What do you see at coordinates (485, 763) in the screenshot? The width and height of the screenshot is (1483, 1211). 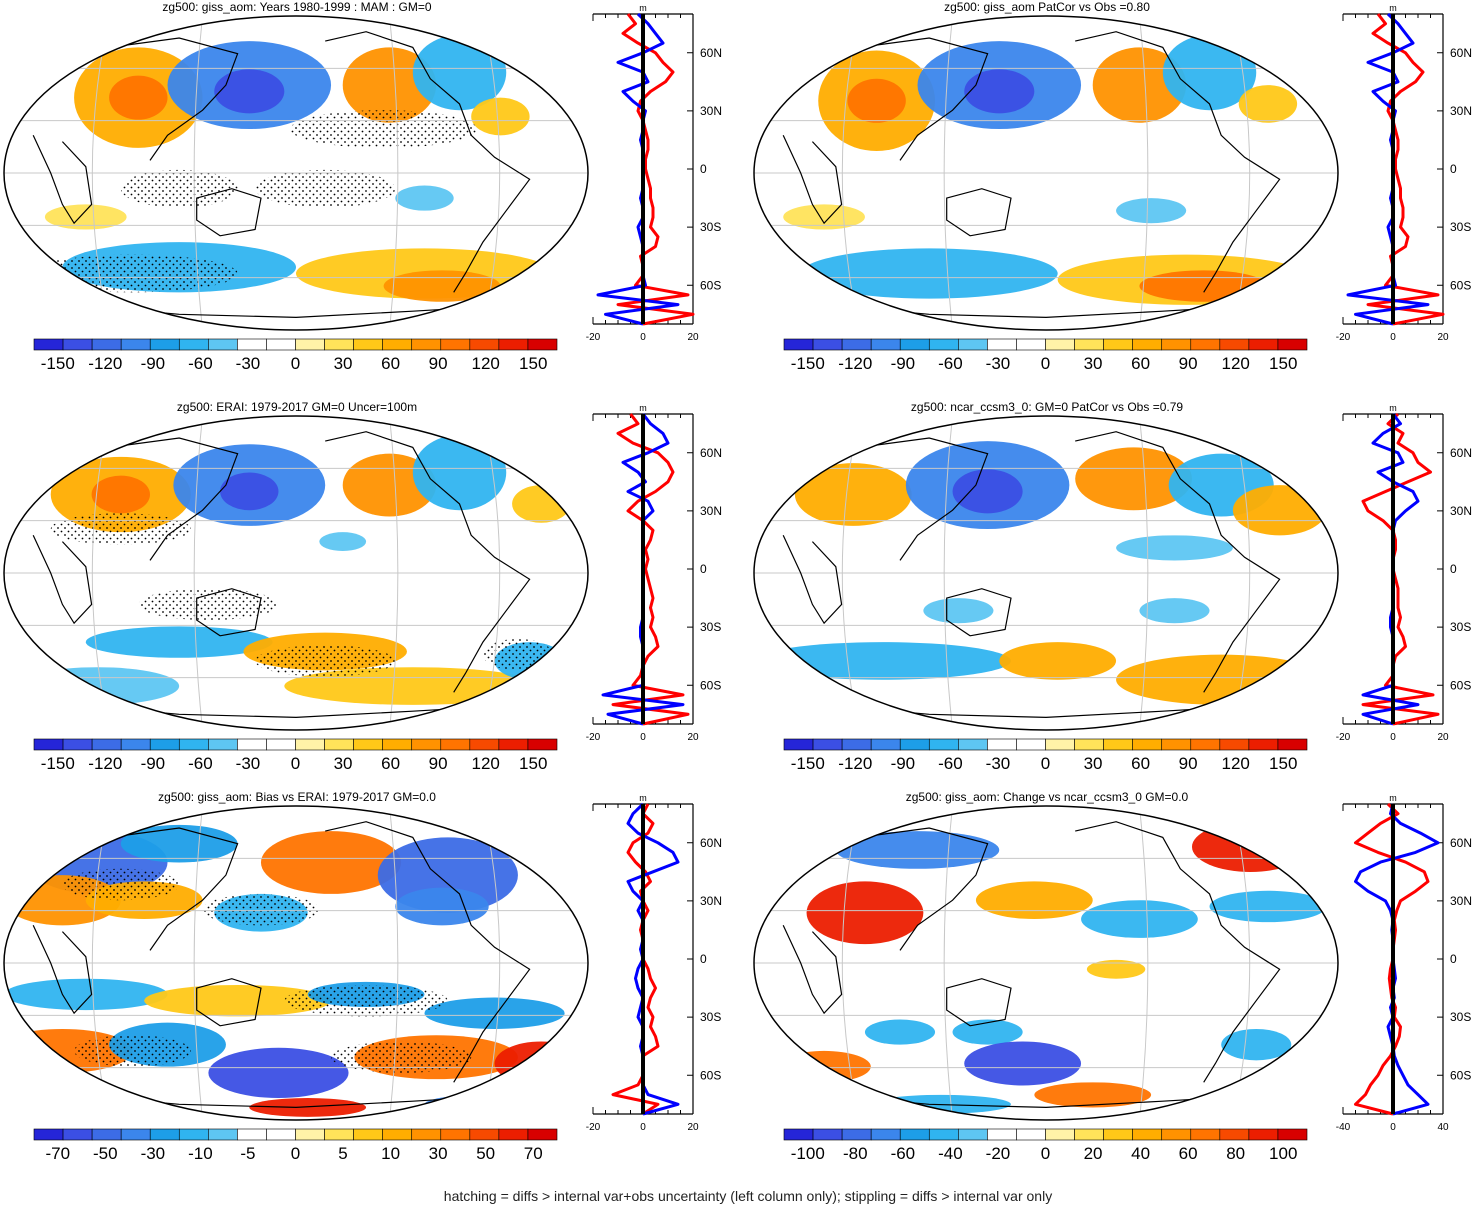 I see `colorbar-tick-label: 120` at bounding box center [485, 763].